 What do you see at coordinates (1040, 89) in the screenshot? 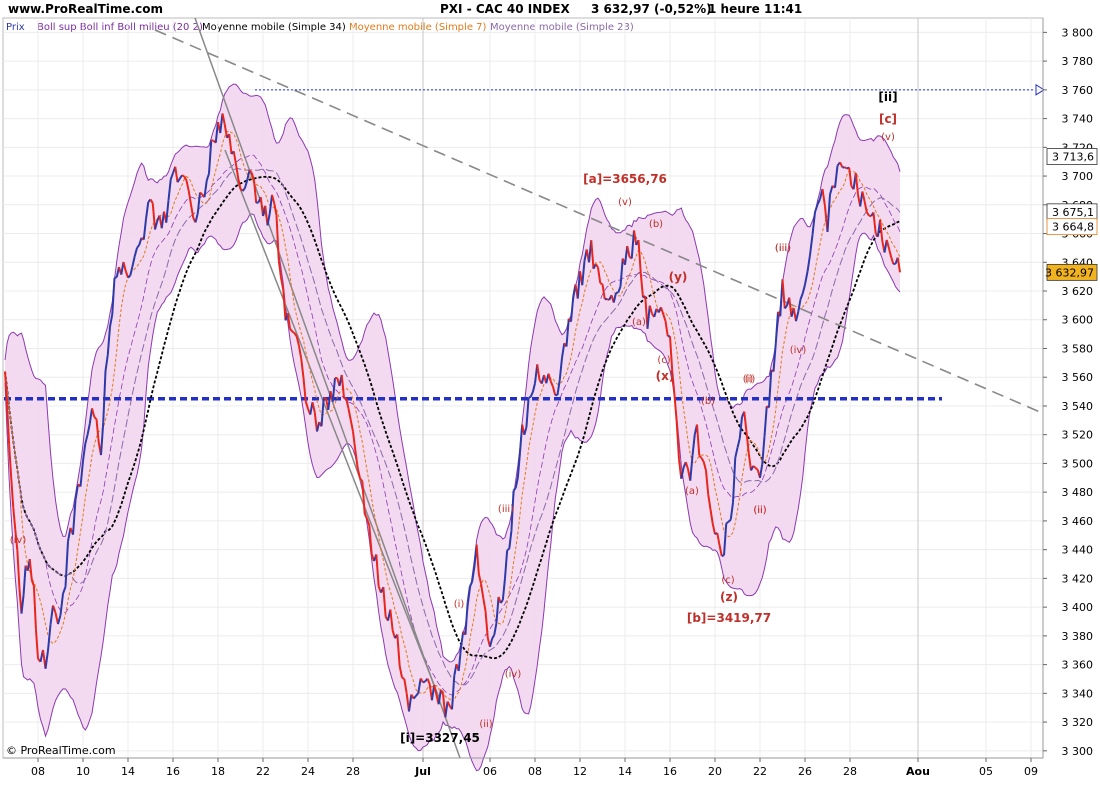
I see `resistance-arrow` at bounding box center [1040, 89].